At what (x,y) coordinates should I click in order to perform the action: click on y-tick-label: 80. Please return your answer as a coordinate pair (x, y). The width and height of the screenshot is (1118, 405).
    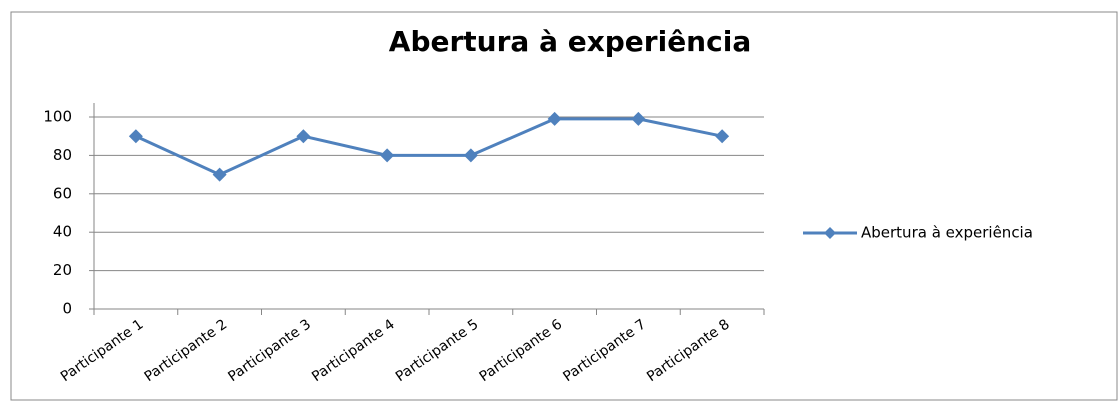
    Looking at the image, I should click on (62, 155).